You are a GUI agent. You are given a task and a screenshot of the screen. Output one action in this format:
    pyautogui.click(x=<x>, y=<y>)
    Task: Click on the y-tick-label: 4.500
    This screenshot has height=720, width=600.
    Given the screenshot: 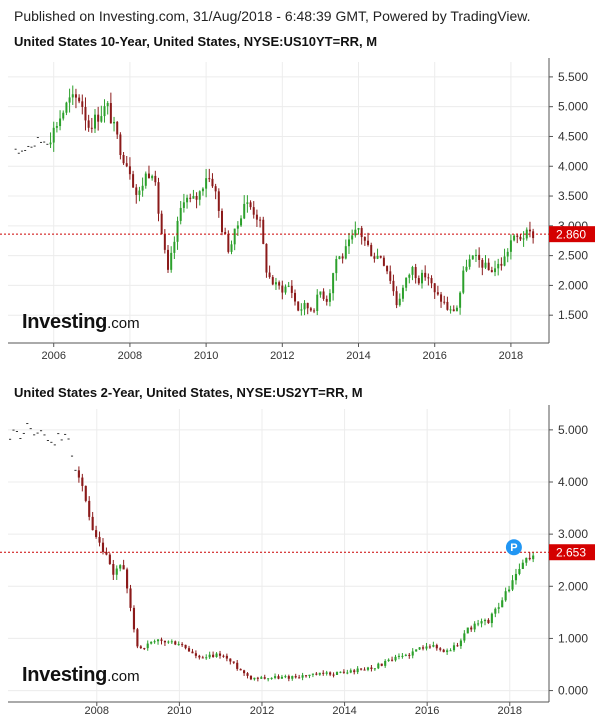 What is the action you would take?
    pyautogui.click(x=573, y=136)
    